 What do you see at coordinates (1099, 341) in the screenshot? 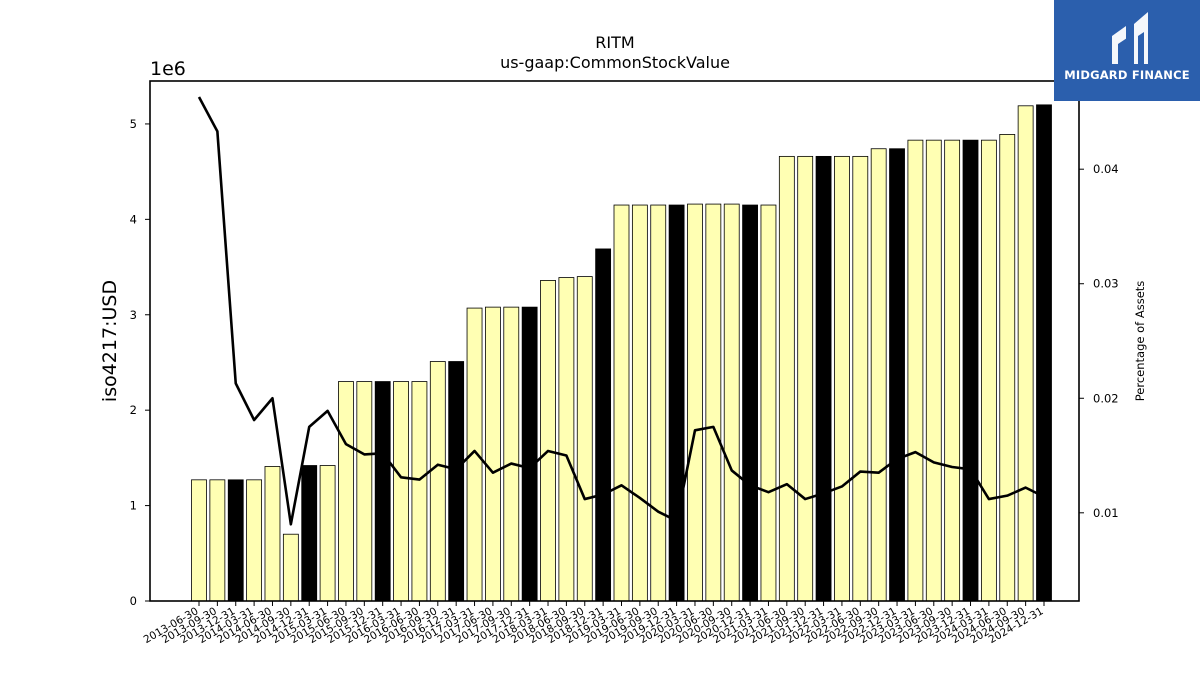
I see `y2-axis-ticks: 0.01 0.02 0.03 0.04` at bounding box center [1099, 341].